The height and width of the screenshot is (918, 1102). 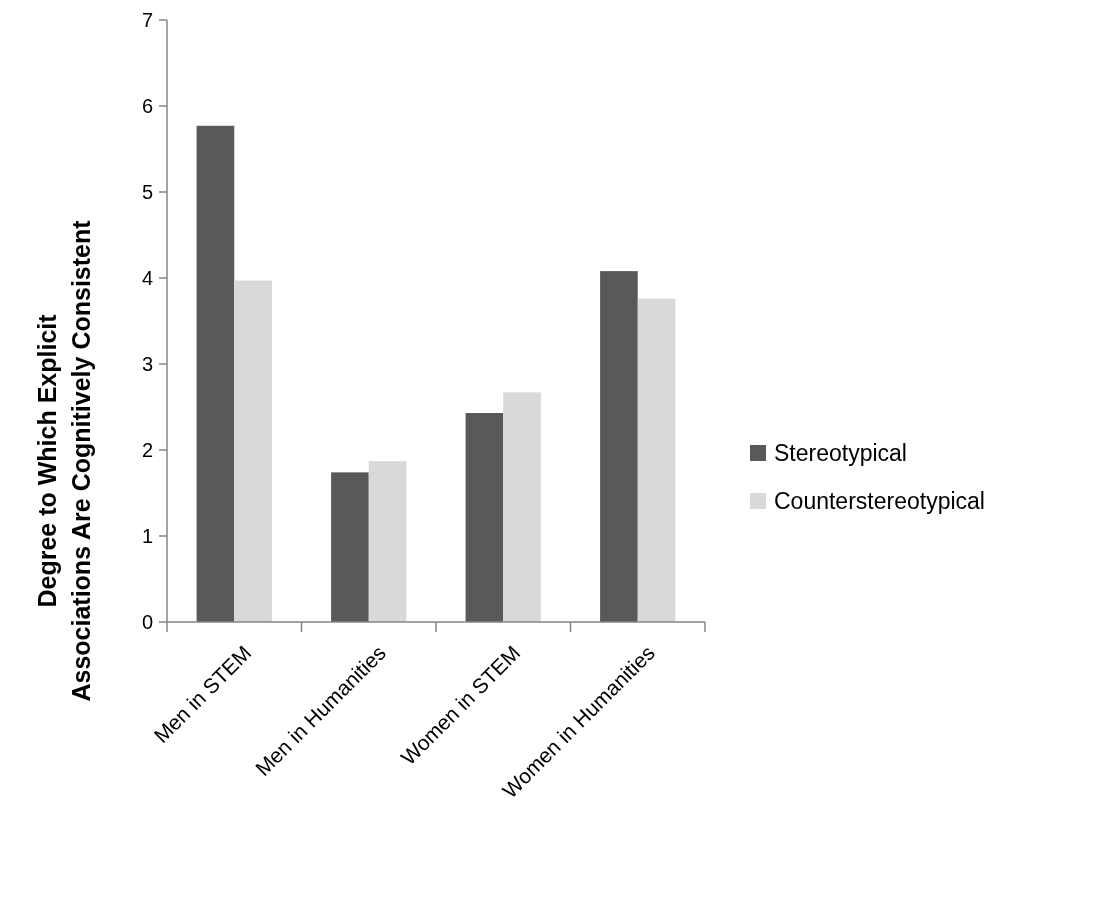 What do you see at coordinates (147, 278) in the screenshot?
I see `y-tick-label: 4` at bounding box center [147, 278].